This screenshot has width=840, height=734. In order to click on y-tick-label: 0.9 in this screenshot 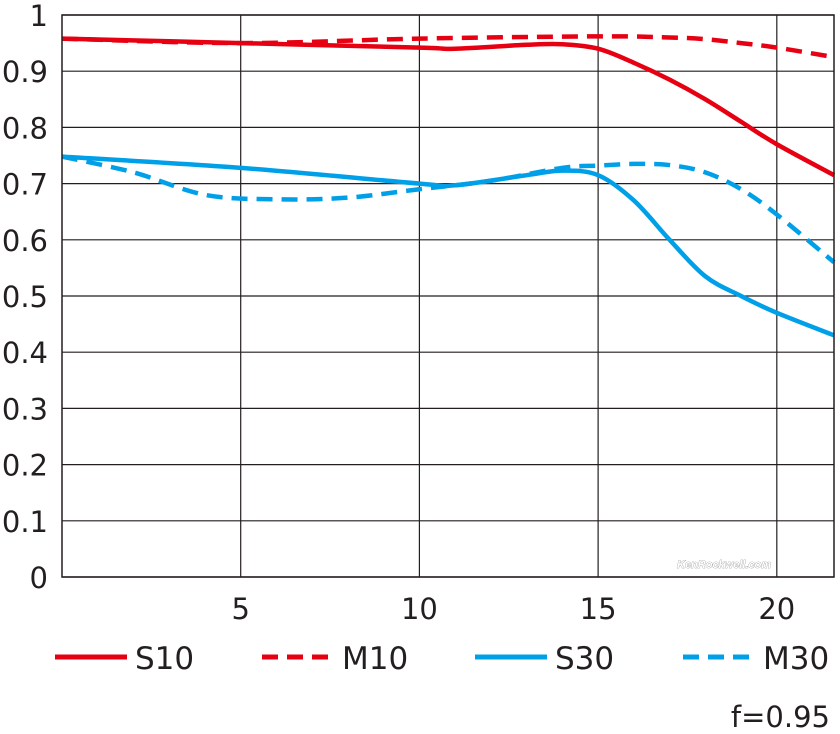, I will do `click(25, 72)`.